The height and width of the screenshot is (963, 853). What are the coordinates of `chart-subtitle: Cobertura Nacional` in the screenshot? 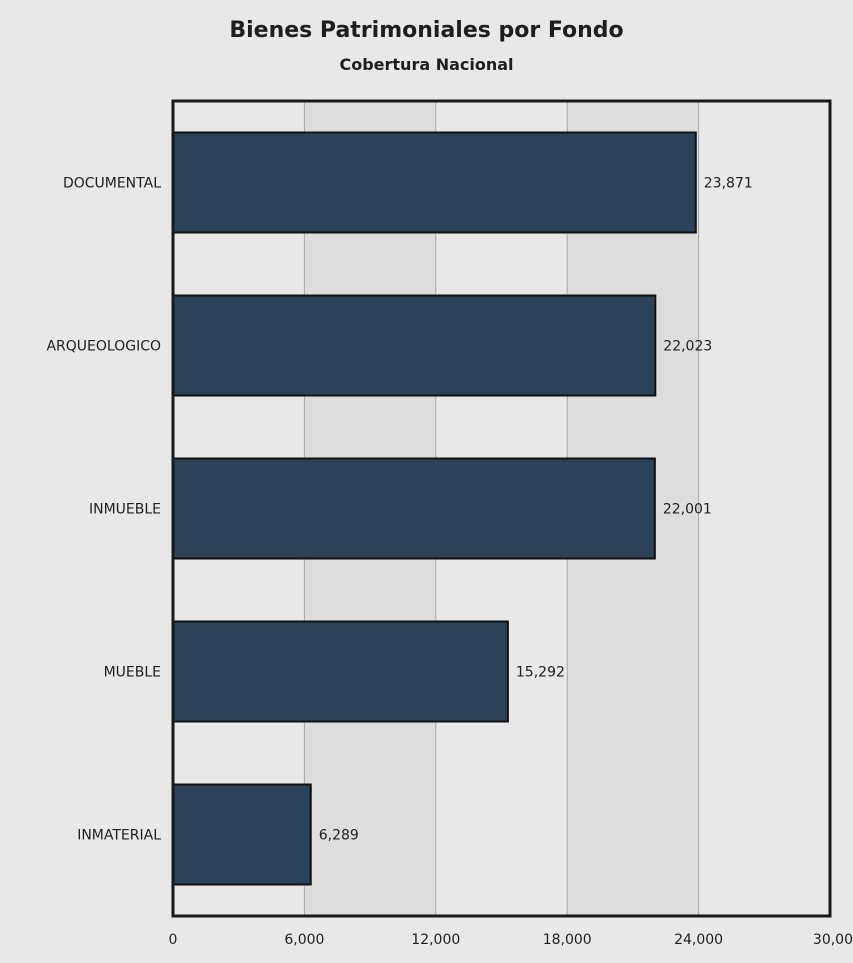 It's located at (426, 64).